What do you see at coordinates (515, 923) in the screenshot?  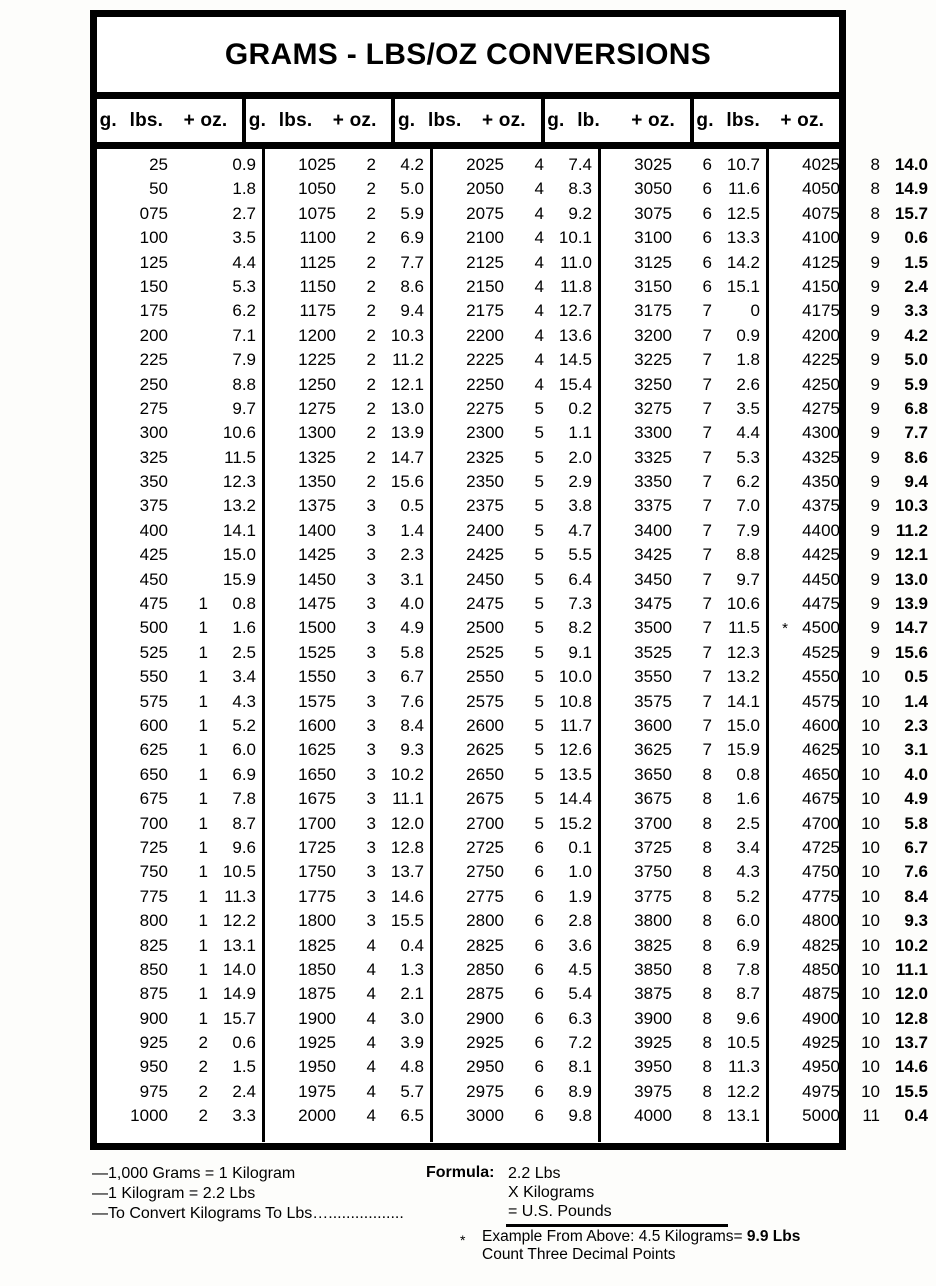 I see `table-row: 2800 6 2.8` at bounding box center [515, 923].